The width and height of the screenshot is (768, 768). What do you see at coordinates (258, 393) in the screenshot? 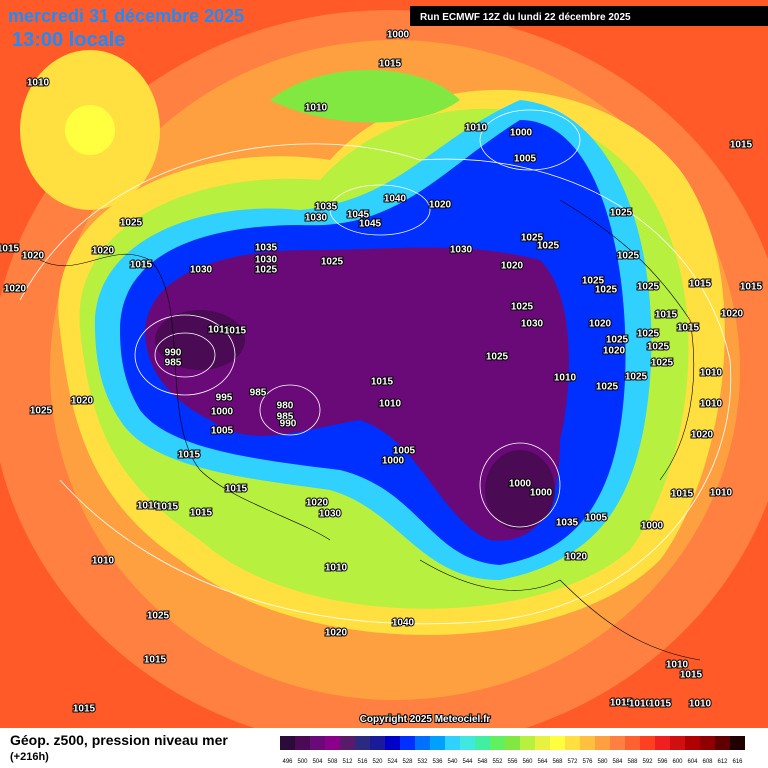
I see `isobar-label: 985` at bounding box center [258, 393].